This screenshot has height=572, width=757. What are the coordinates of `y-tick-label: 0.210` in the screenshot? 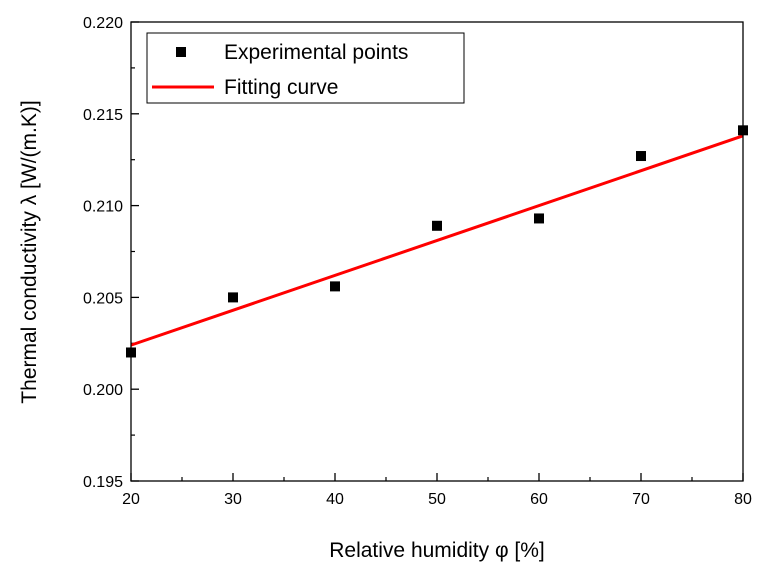 It's located at (103, 207).